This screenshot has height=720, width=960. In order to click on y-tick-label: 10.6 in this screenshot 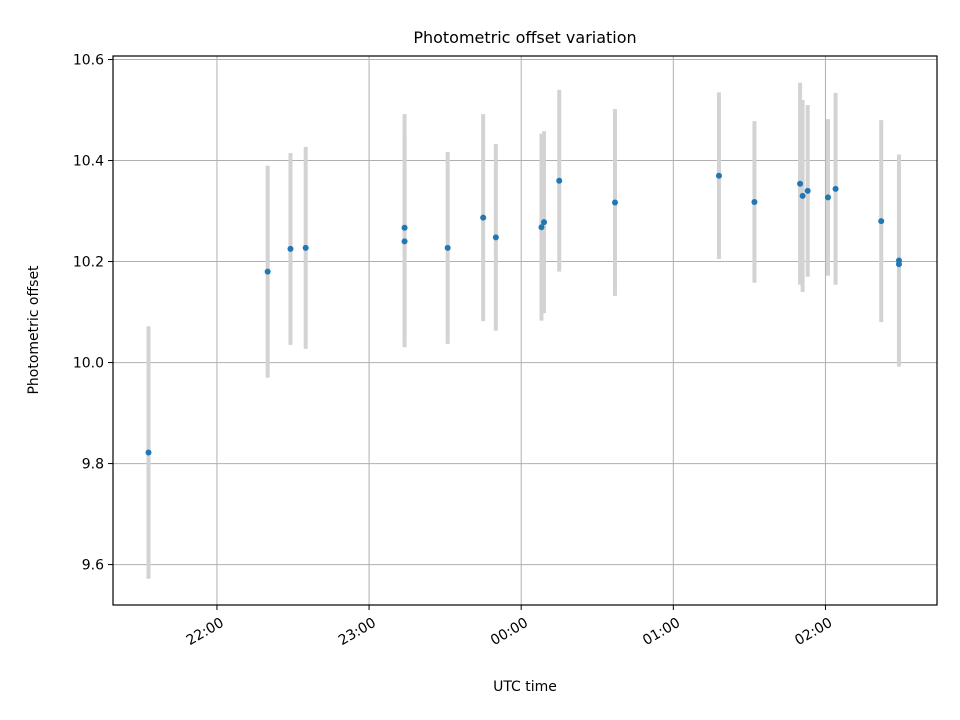, I will do `click(88, 61)`.